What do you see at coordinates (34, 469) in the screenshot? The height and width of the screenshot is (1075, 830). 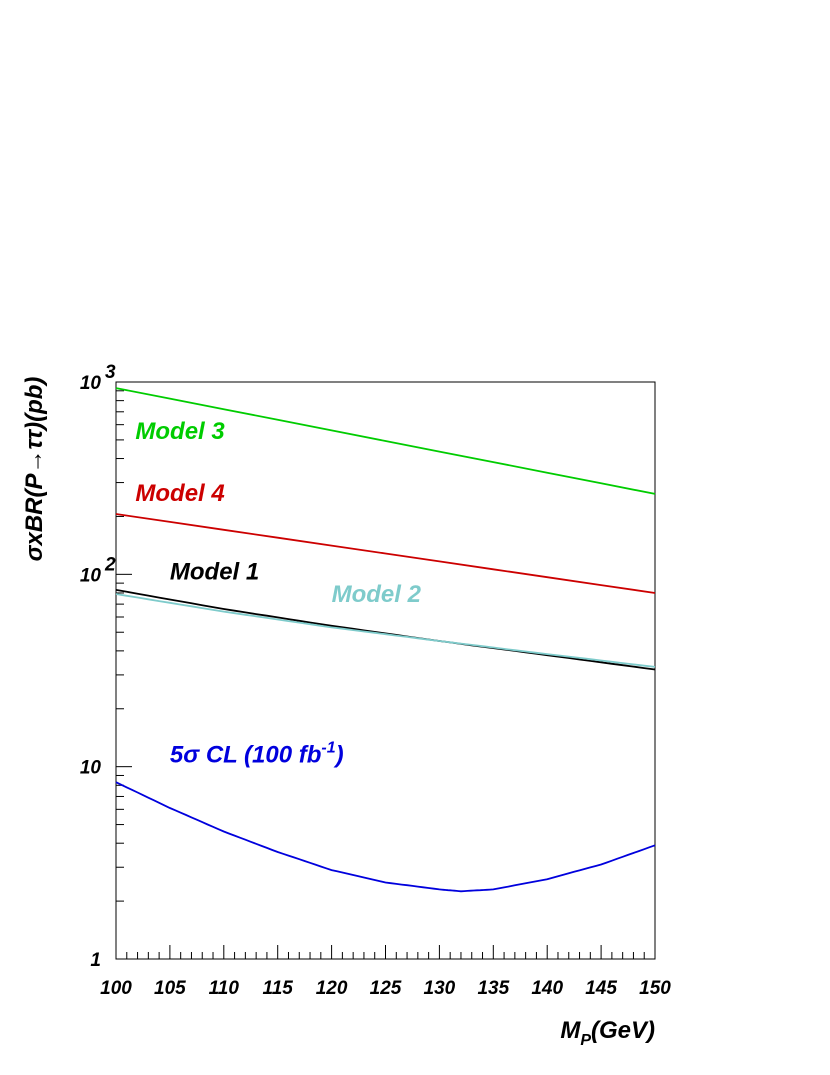 I see `y-axis-title: σxBR(P→ττ)(pb)` at bounding box center [34, 469].